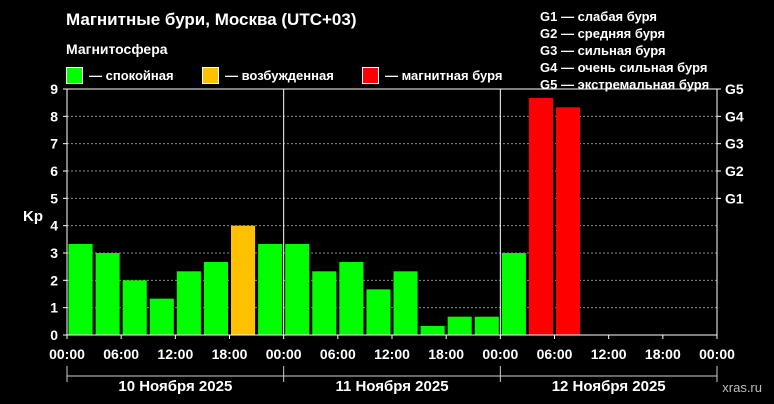 The height and width of the screenshot is (404, 774). I want to click on legend-quiet-swatch, so click(74, 75).